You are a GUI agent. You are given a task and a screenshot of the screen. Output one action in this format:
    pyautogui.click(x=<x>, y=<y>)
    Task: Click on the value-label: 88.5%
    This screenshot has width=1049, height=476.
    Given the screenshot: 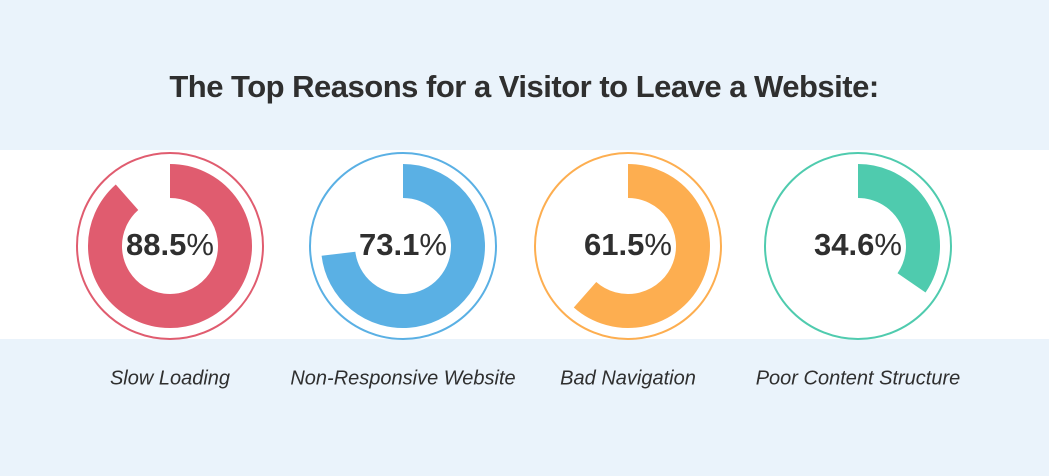 What is the action you would take?
    pyautogui.click(x=170, y=244)
    